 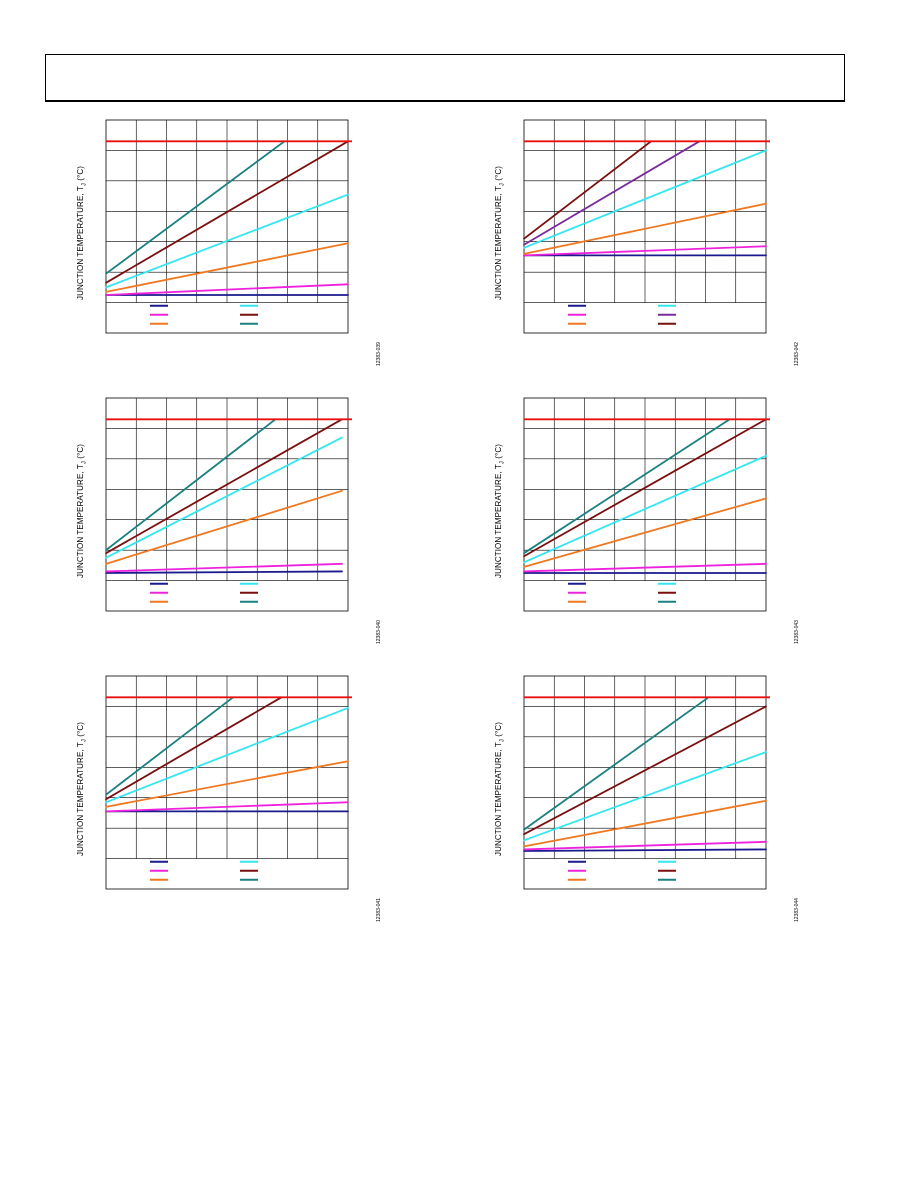 I want to click on chart-1: JUNCTION TEMPERATURE, TJ (°C) 12383-039, so click(x=232, y=240).